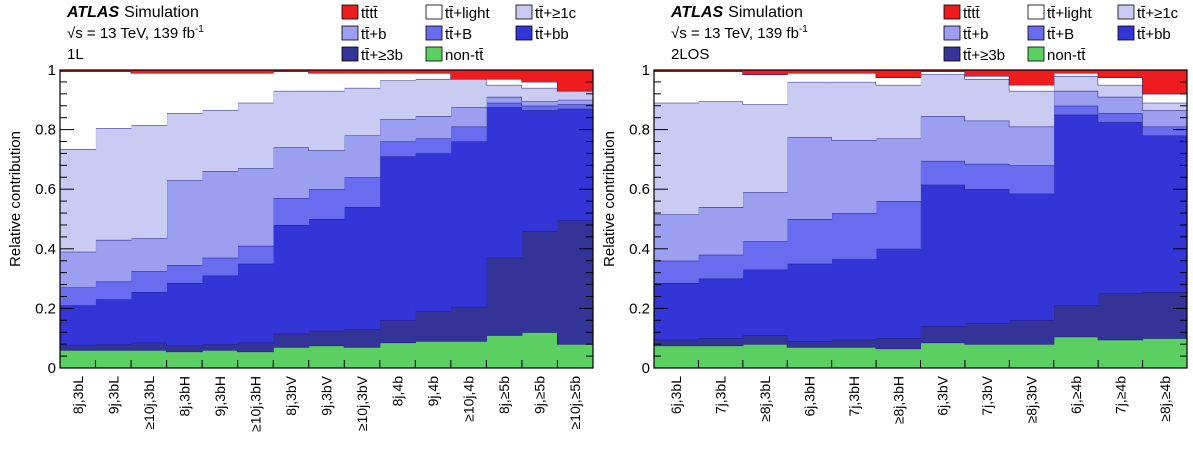  Describe the element at coordinates (803, 29) in the screenshot. I see `energy-sup: -1` at that location.